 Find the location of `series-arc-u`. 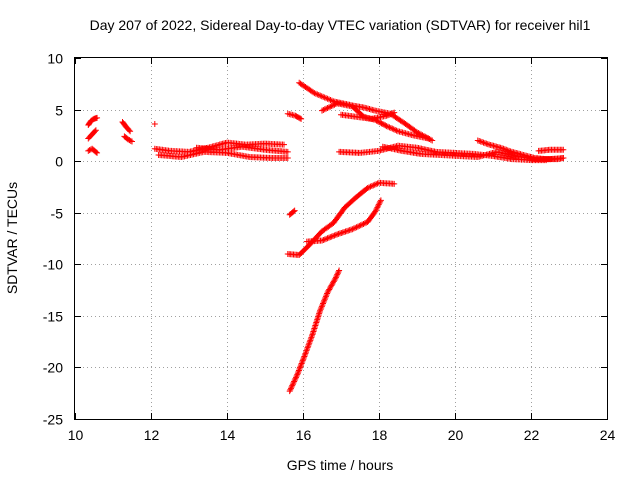

series-arc-u is located at coordinates (314, 331).